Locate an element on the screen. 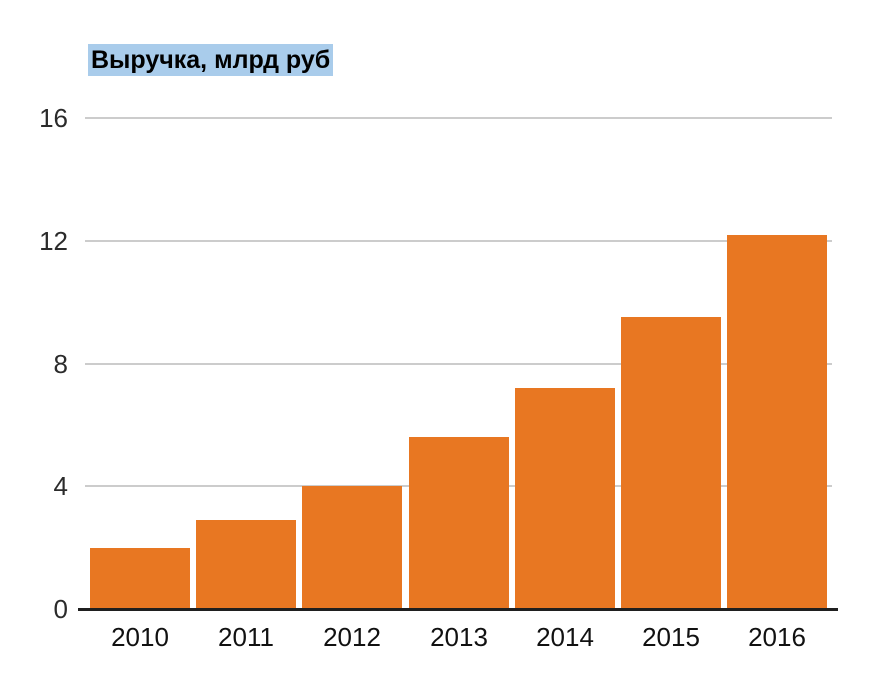 The width and height of the screenshot is (894, 688). x-tick-label-2015: 2015 is located at coordinates (671, 637).